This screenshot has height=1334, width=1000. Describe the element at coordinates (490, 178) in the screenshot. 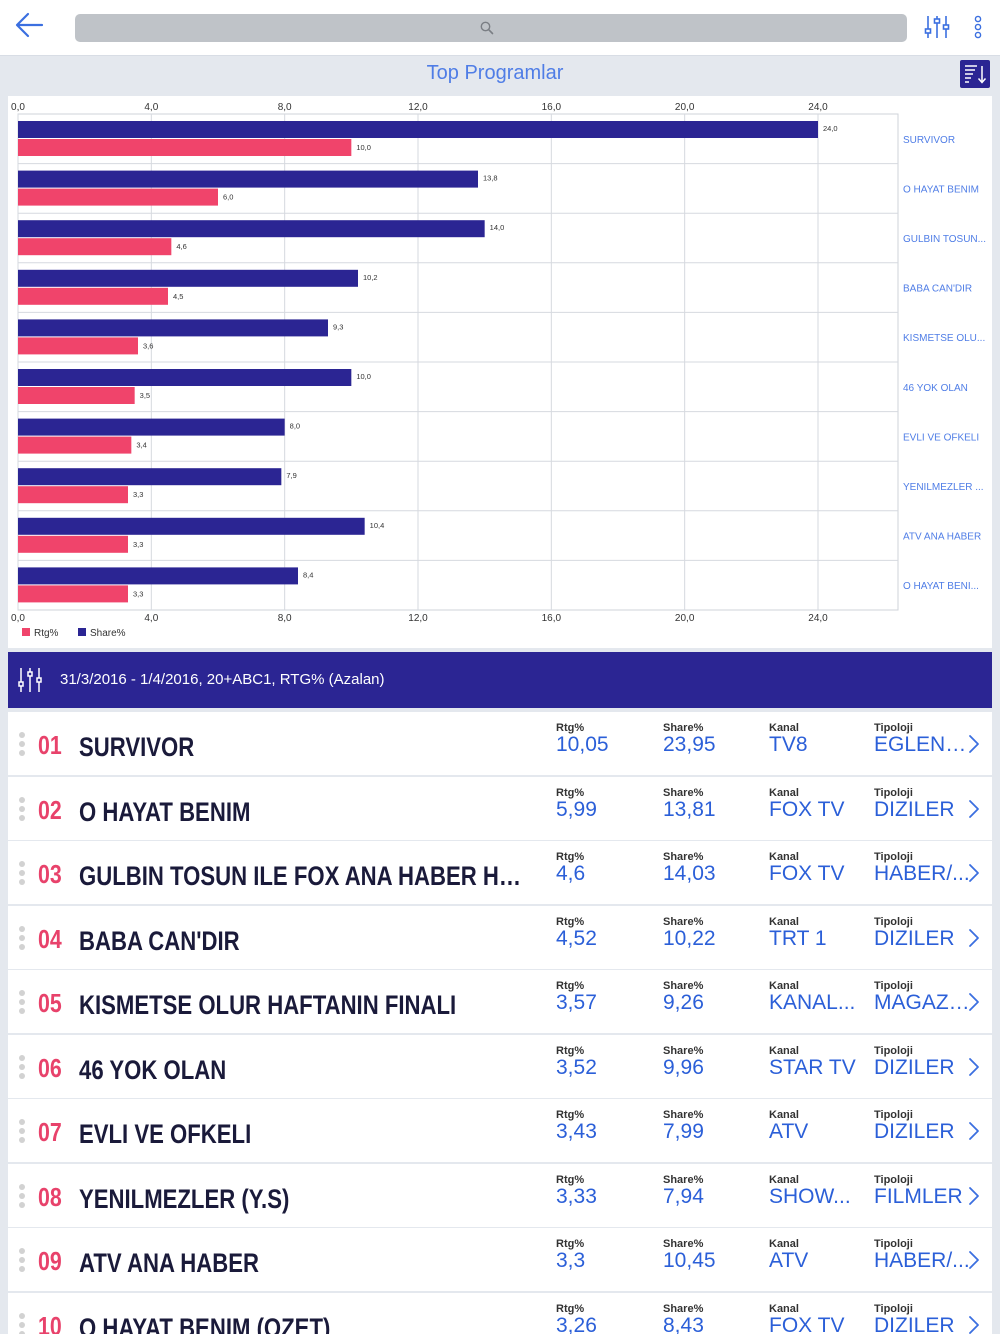

I see `data-label-share: 13,8` at that location.